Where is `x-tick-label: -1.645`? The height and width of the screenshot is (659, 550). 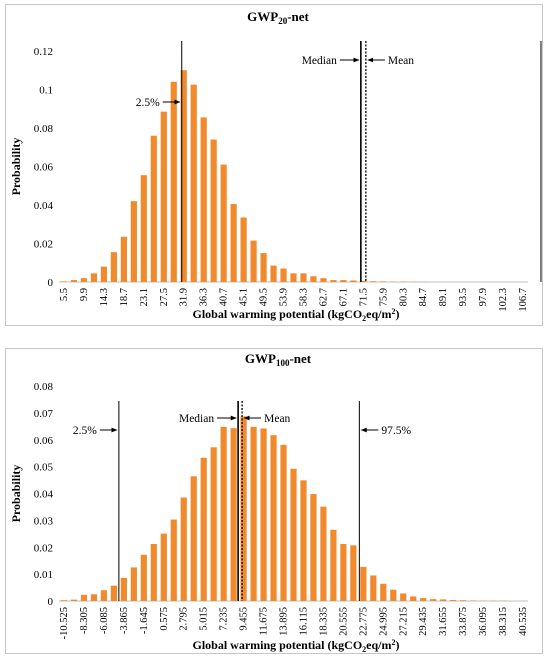
x-tick-label: -1.645 is located at coordinates (144, 620).